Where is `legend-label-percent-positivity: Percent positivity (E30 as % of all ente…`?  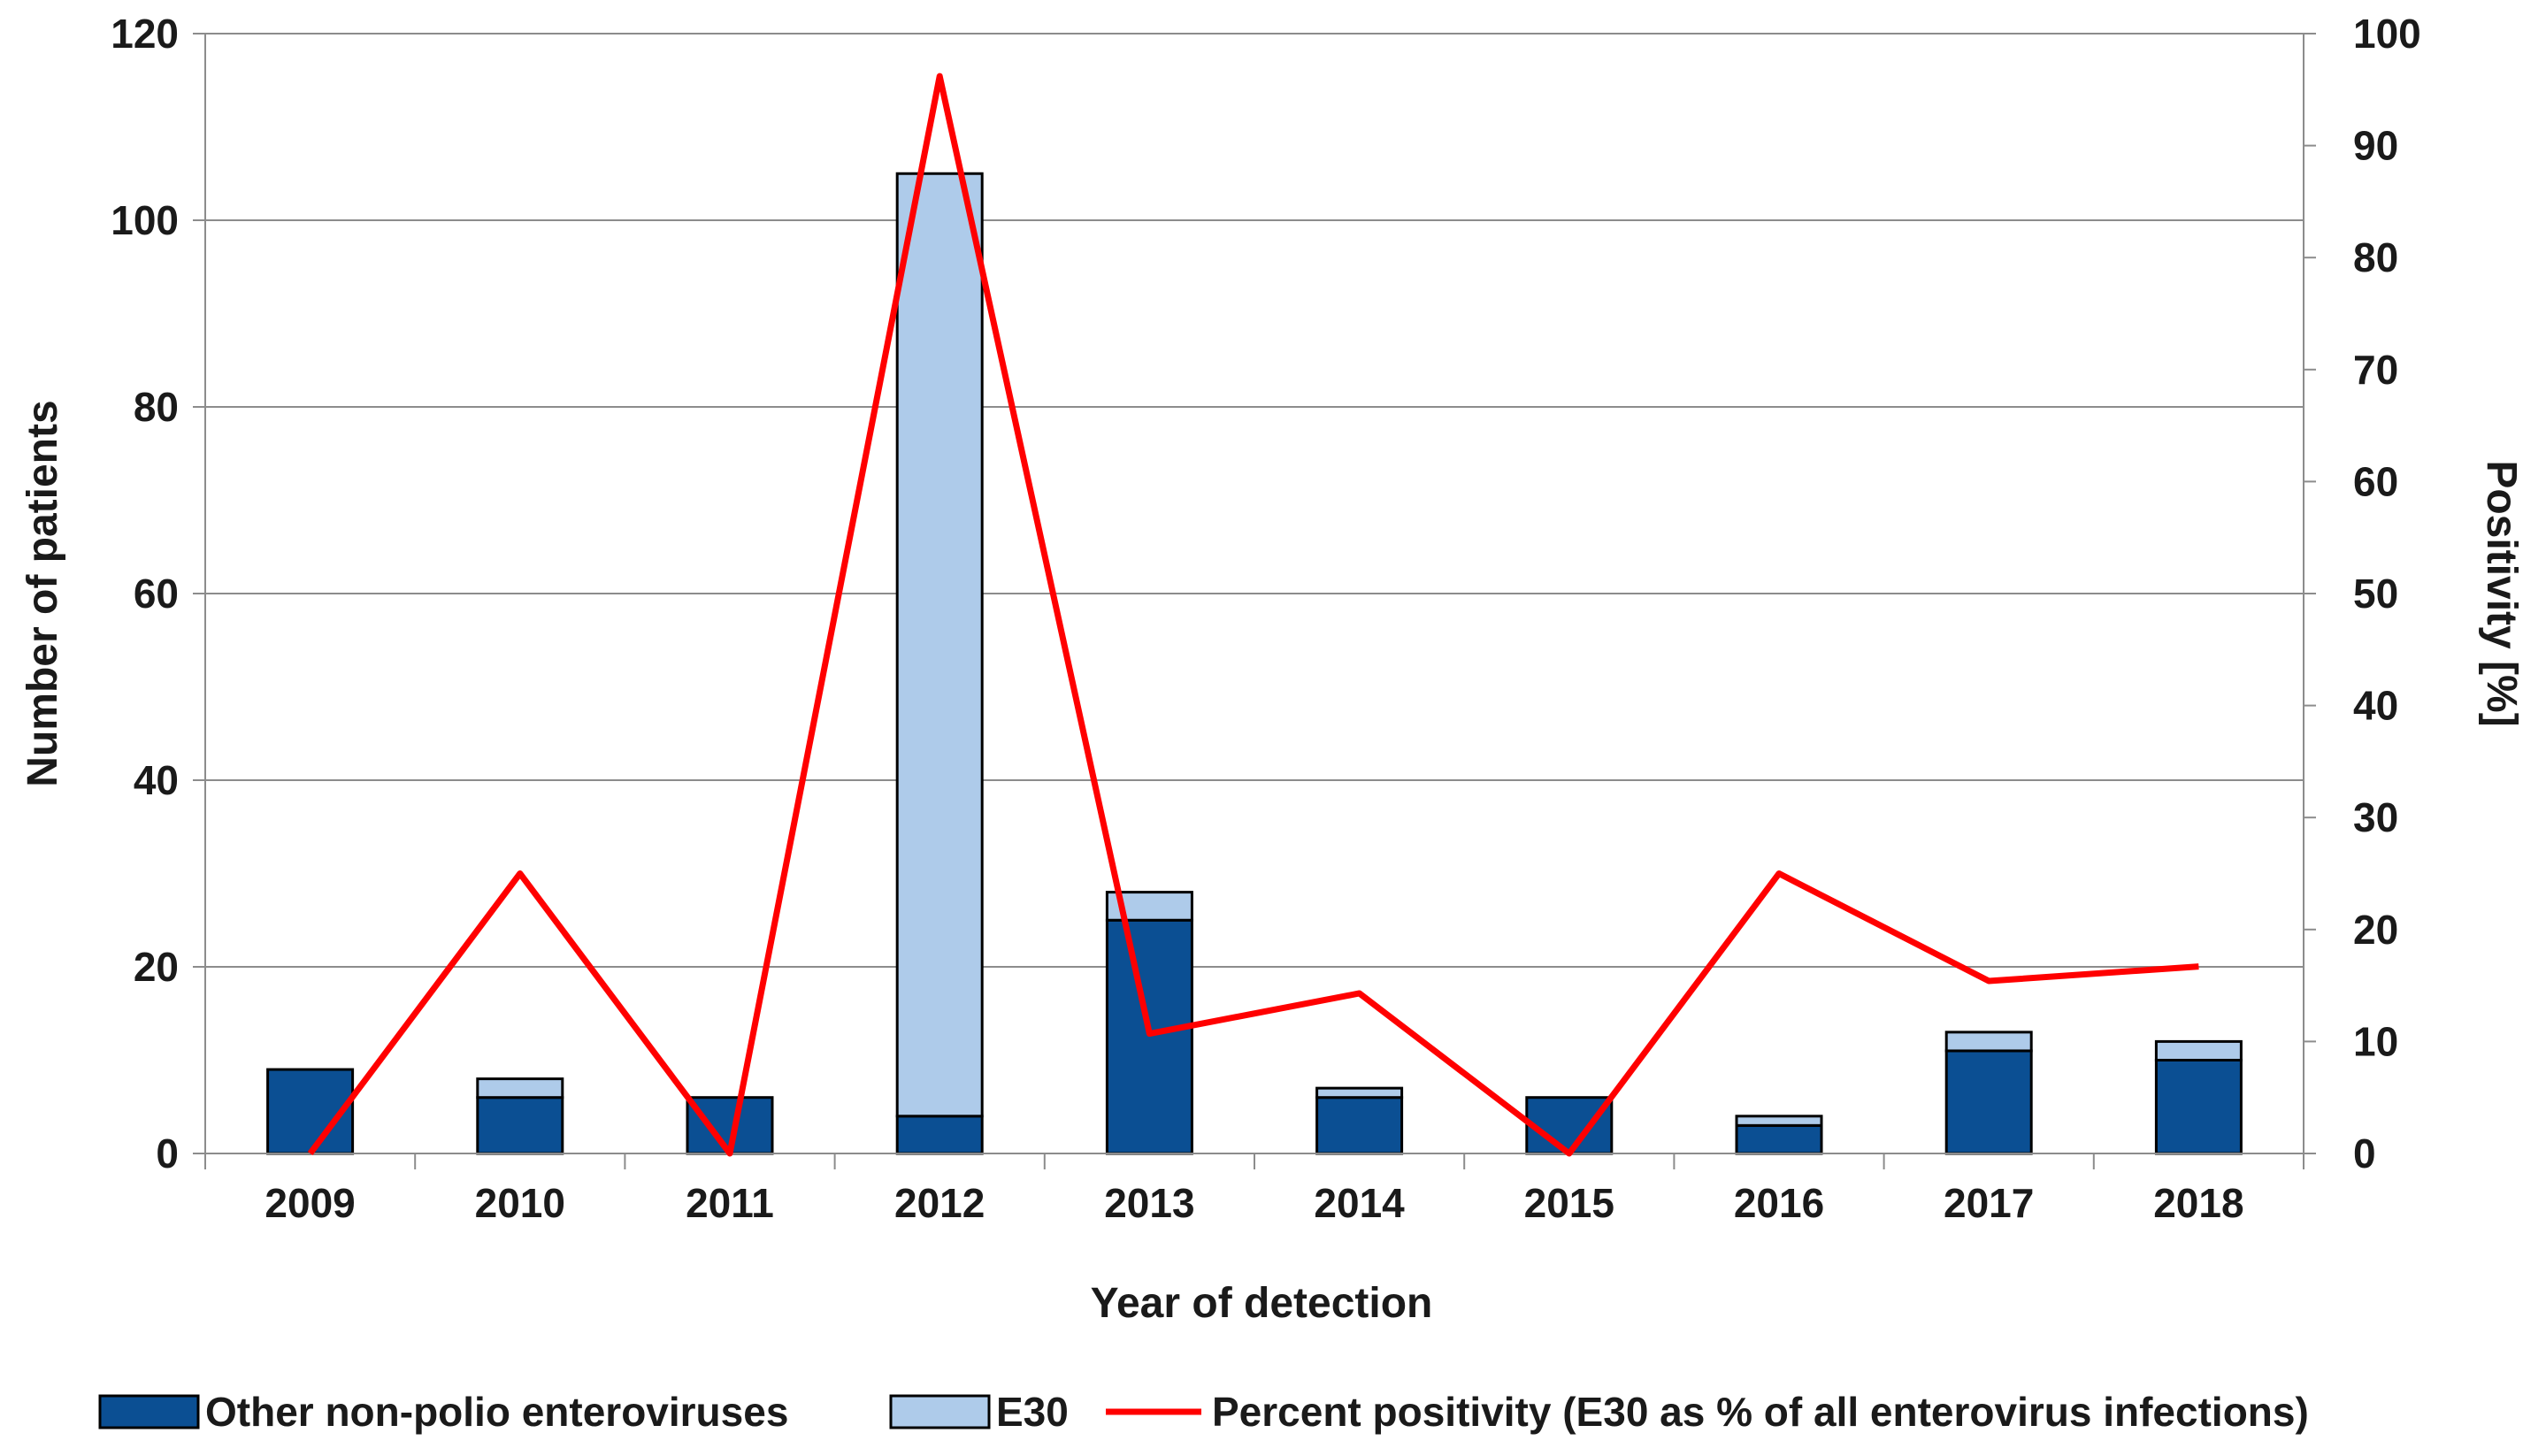 legend-label-percent-positivity: Percent positivity (E30 as % of all ente… is located at coordinates (1760, 1412).